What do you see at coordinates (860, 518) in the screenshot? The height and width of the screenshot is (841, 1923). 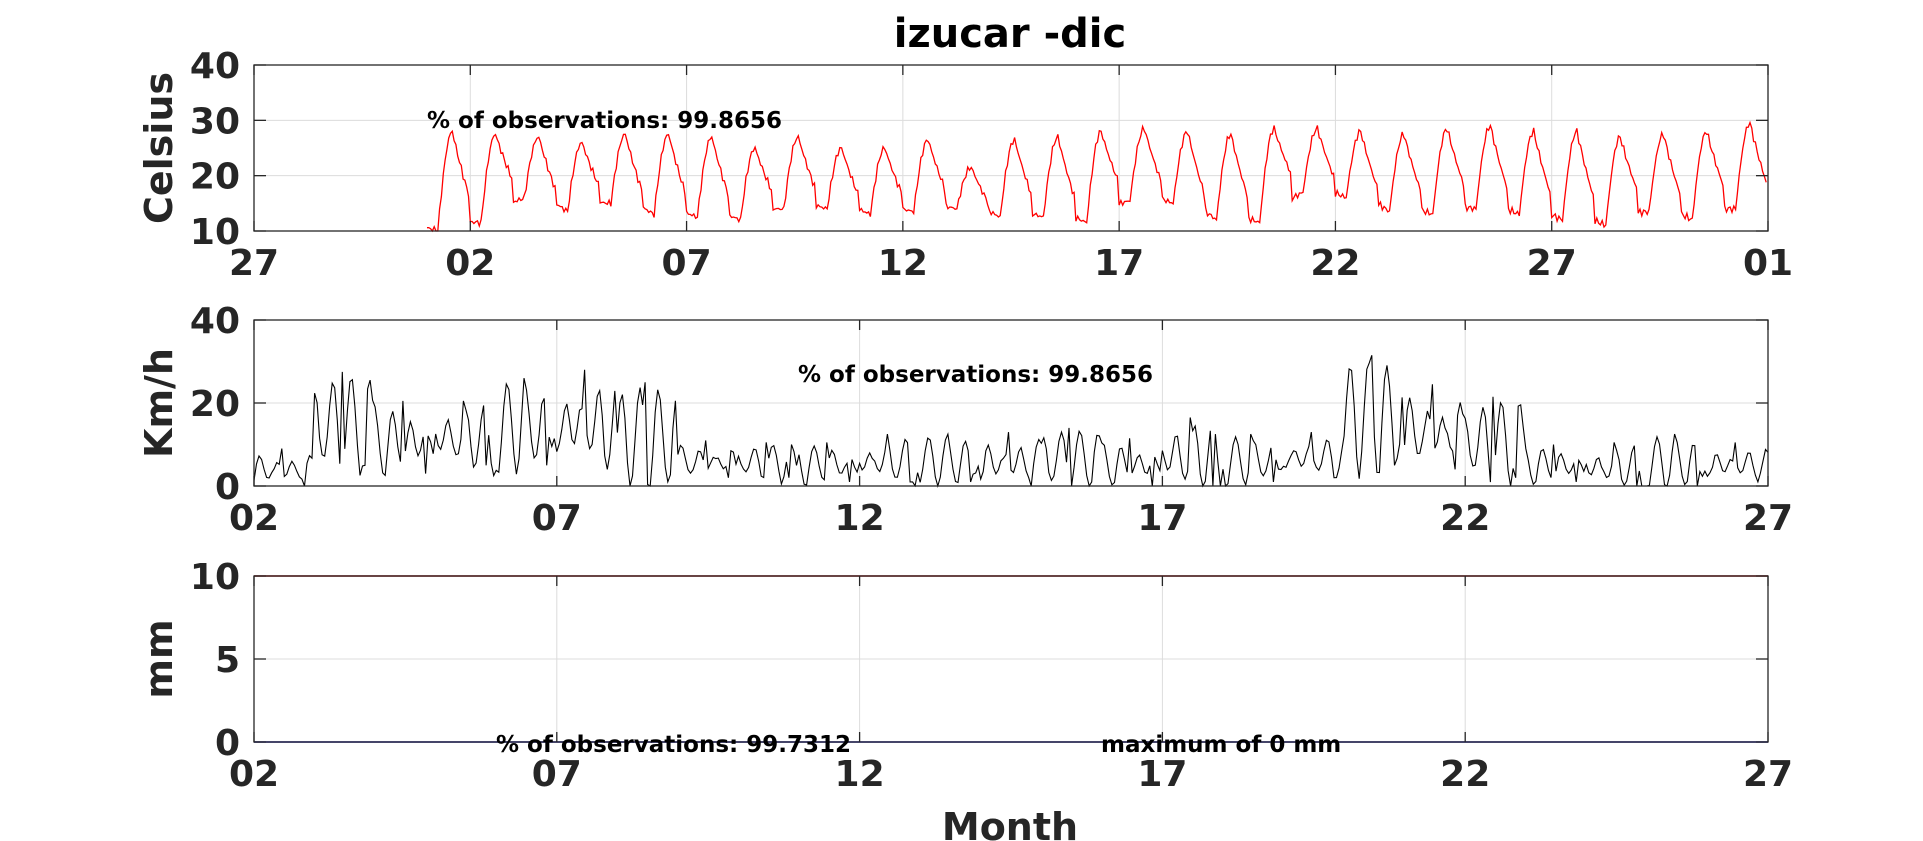 I see `wind-x-tick-label: 12` at bounding box center [860, 518].